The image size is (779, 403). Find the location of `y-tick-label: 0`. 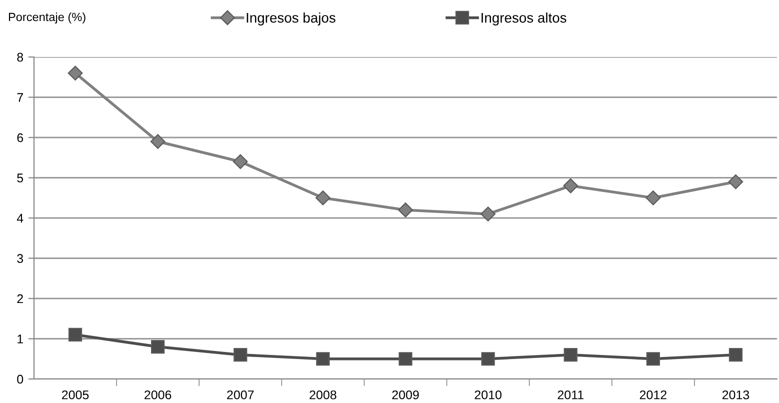

y-tick-label: 0 is located at coordinates (20, 379).